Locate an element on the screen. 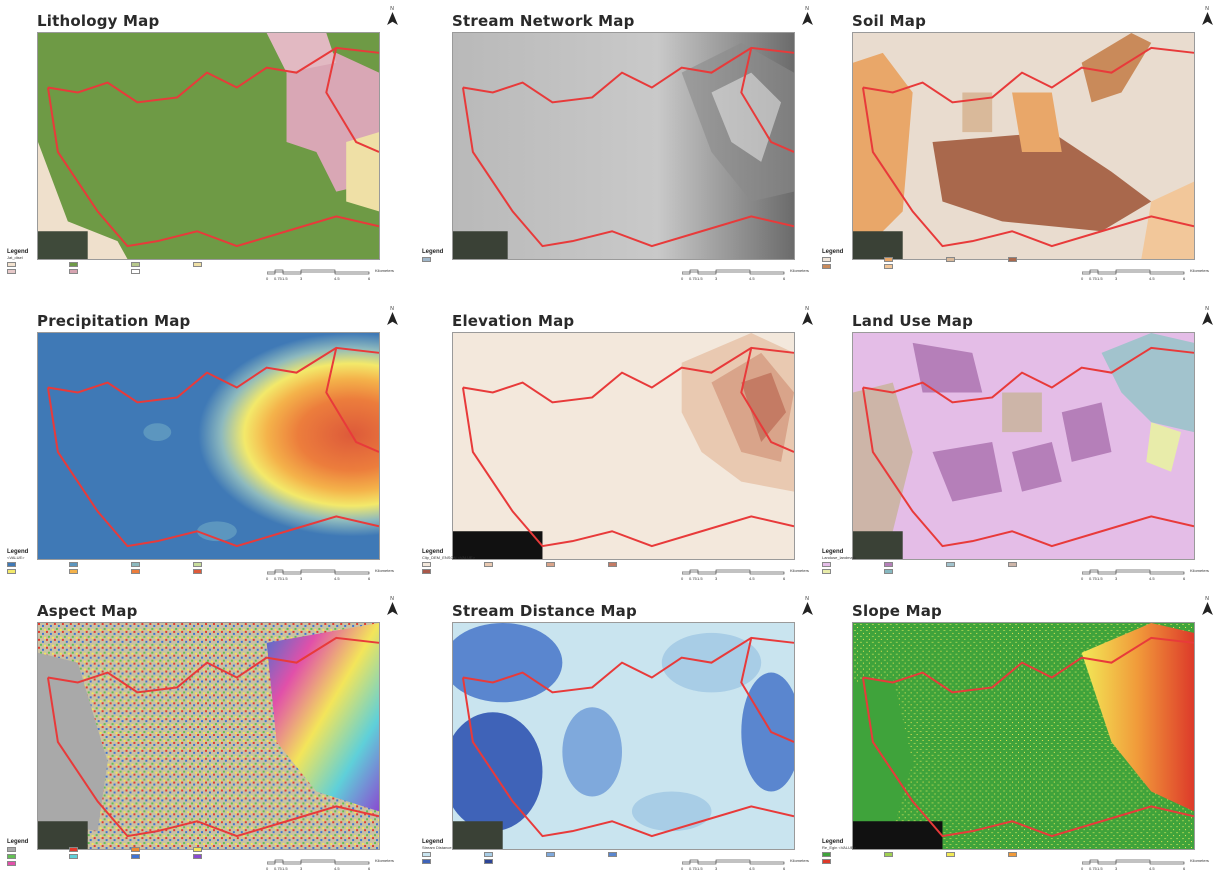  map-image-precipitation is located at coordinates (208, 446).